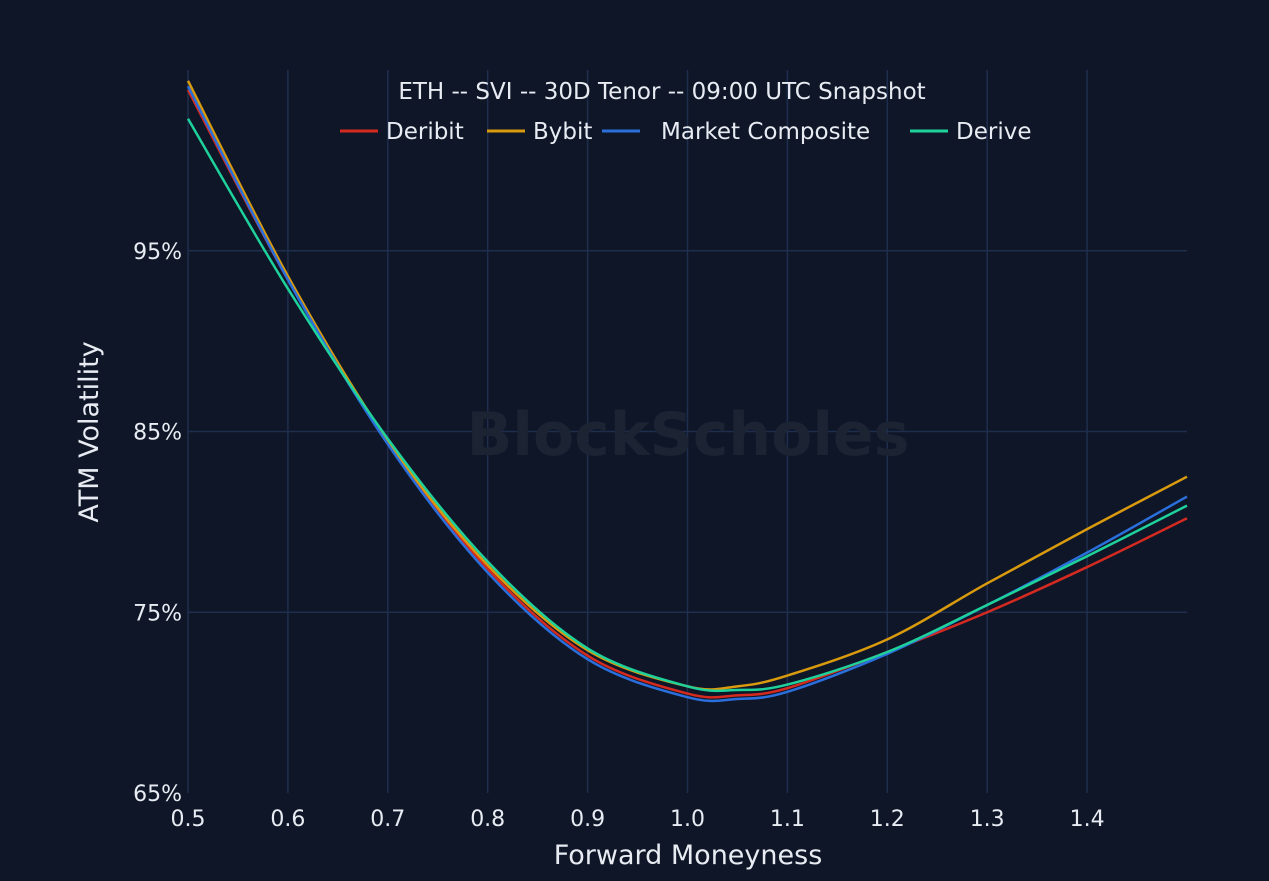 The height and width of the screenshot is (881, 1269). I want to click on legend-item-market-composite: Market Composite, so click(736, 132).